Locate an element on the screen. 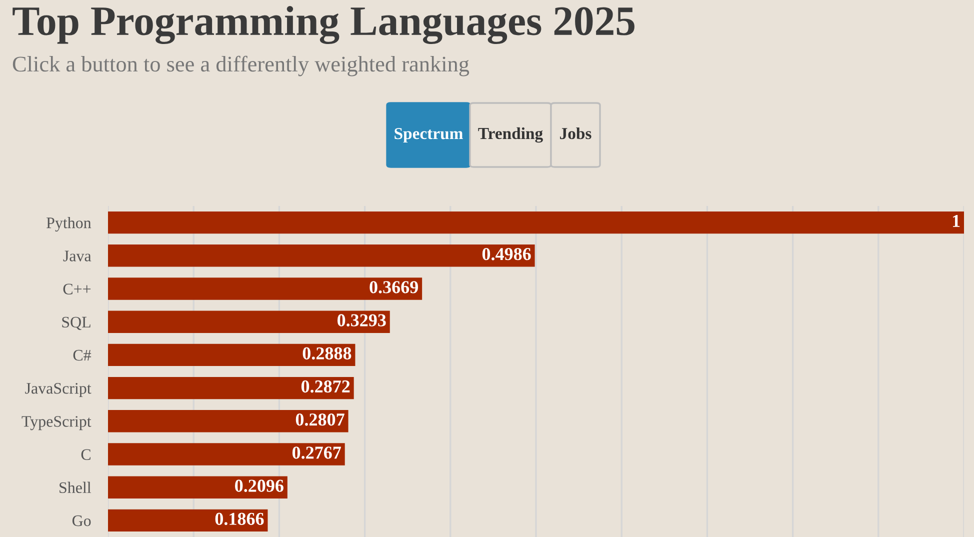 The image size is (974, 537). data-label: 0.4986 is located at coordinates (506, 254).